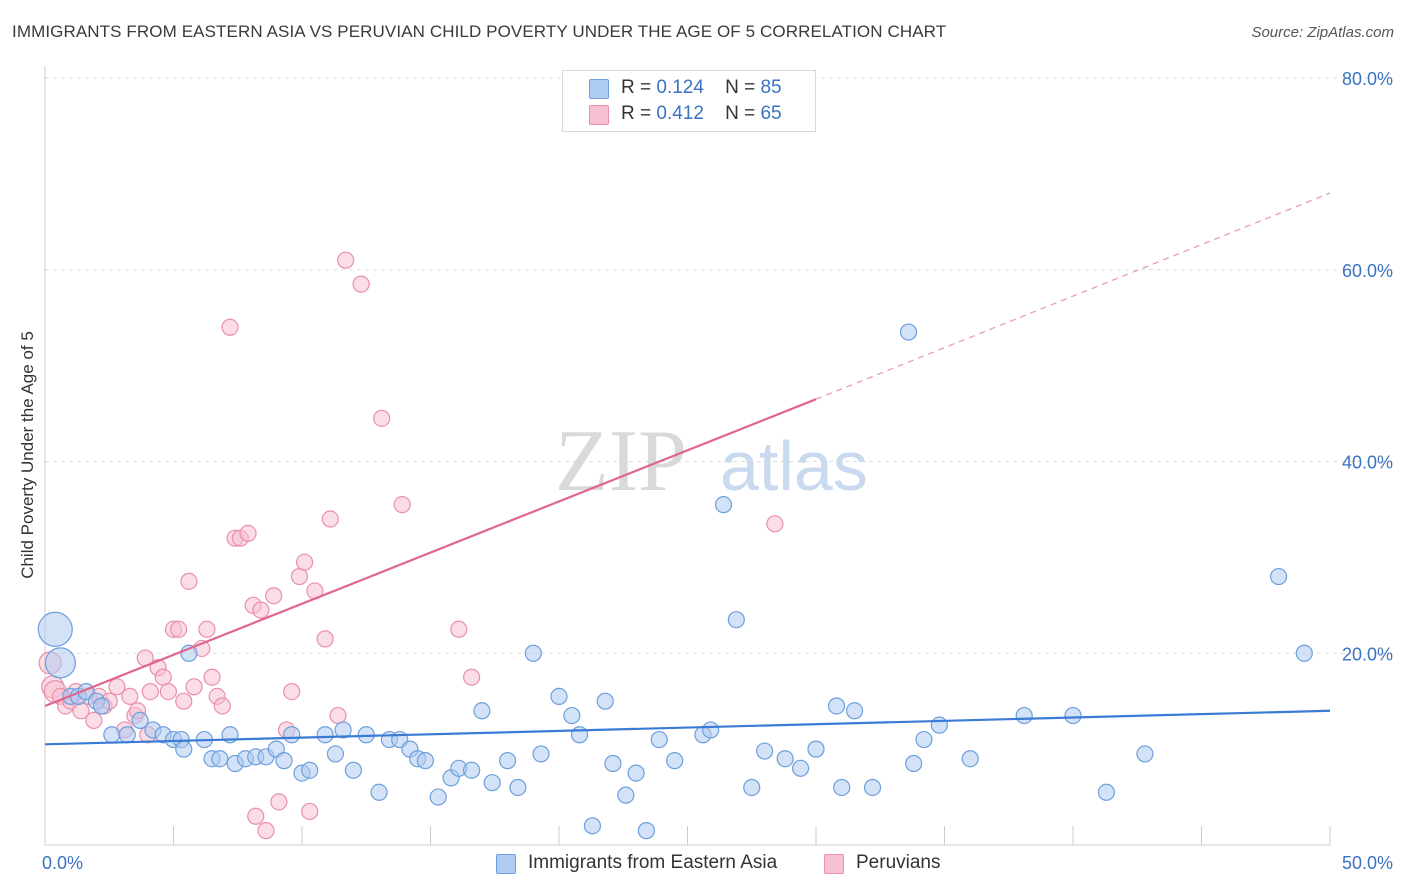 This screenshot has height=892, width=1406. I want to click on watermark: ZIP atlas, so click(711, 461).